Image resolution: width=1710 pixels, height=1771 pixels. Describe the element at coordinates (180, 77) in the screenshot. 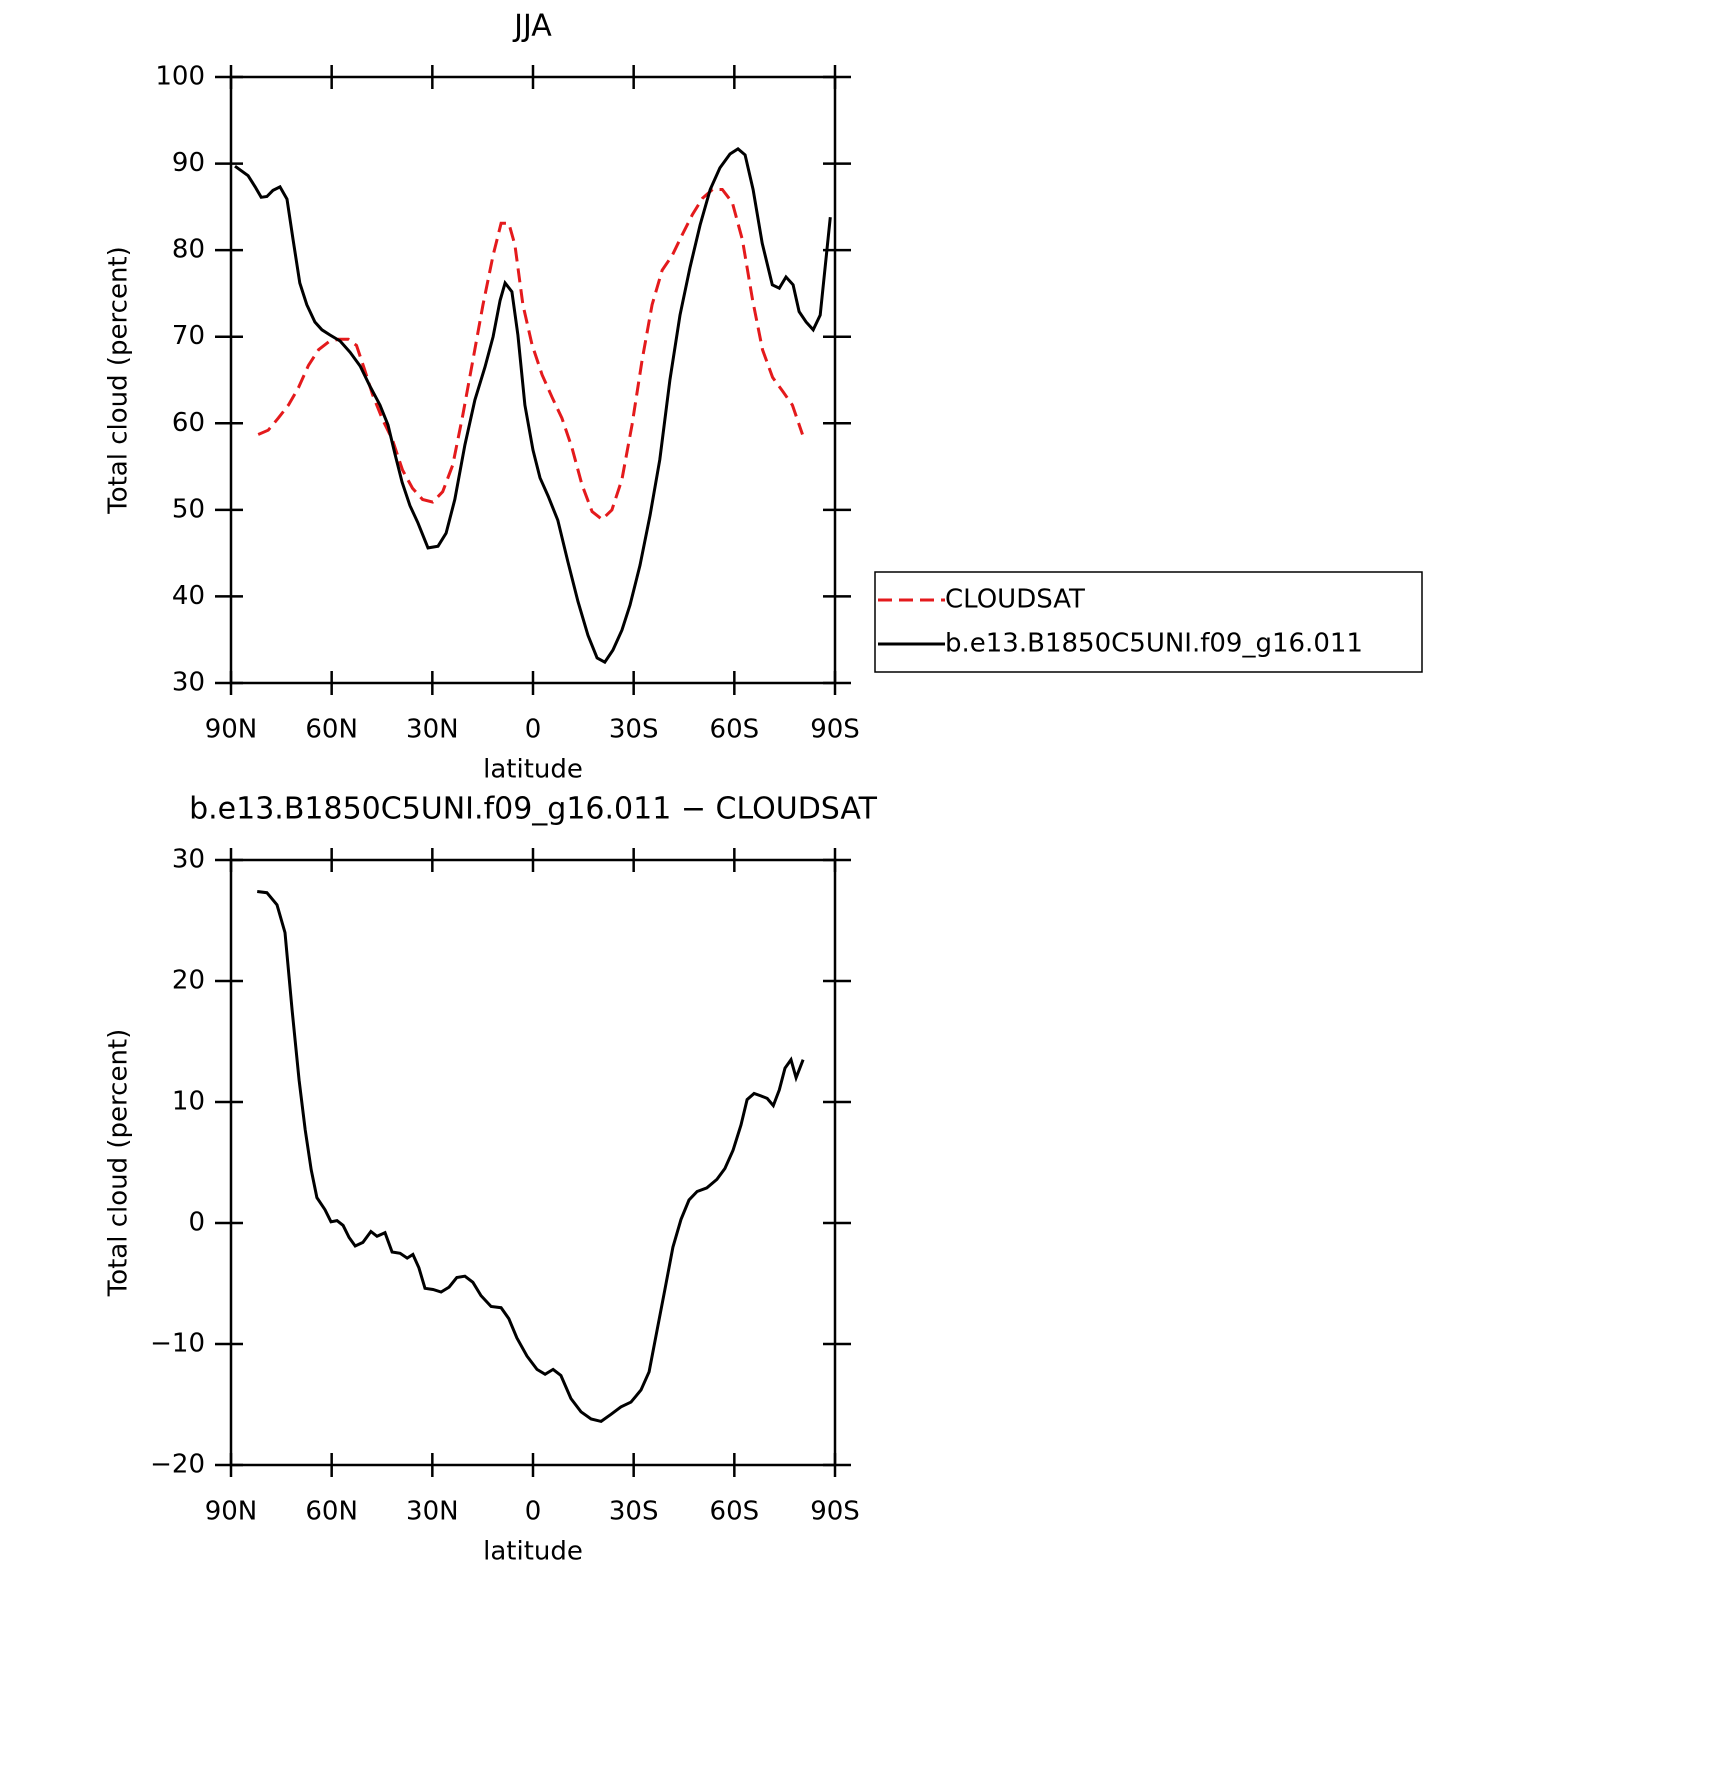

I see `y-tick-label: 100` at that location.